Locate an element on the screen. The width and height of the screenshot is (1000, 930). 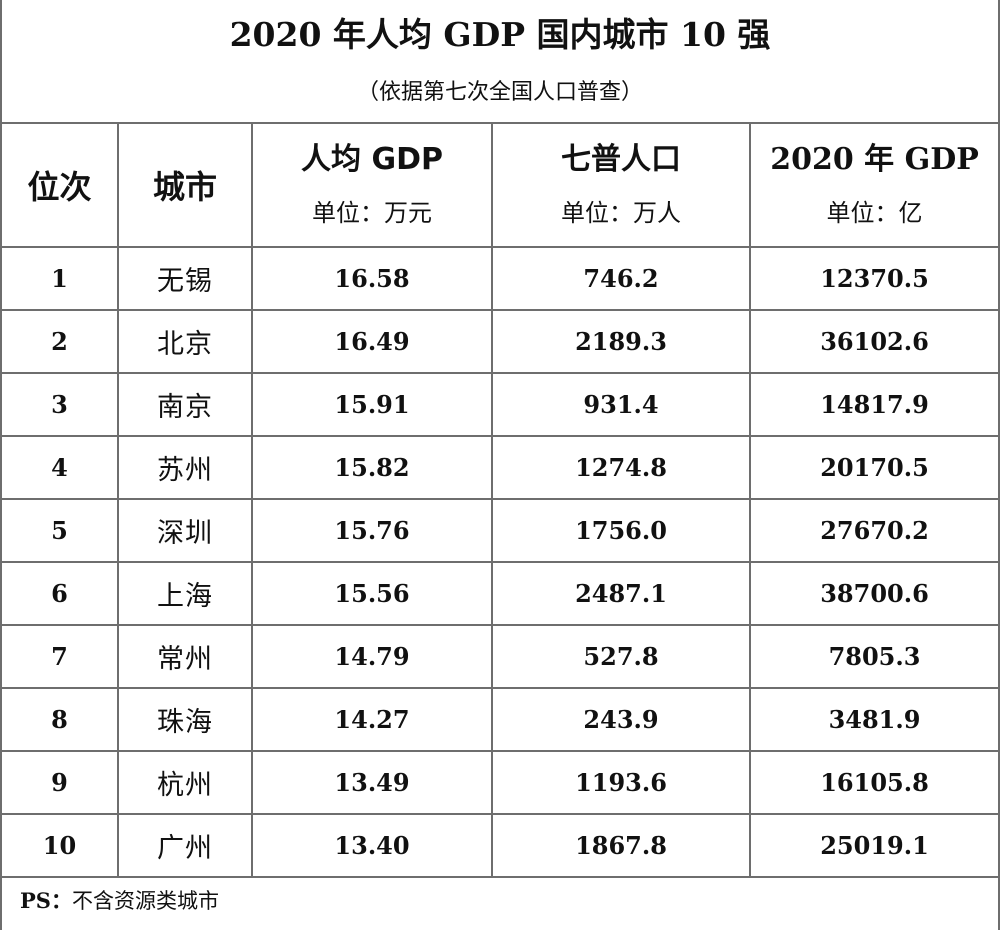
cell-rank: 8 is located at coordinates (60, 720).